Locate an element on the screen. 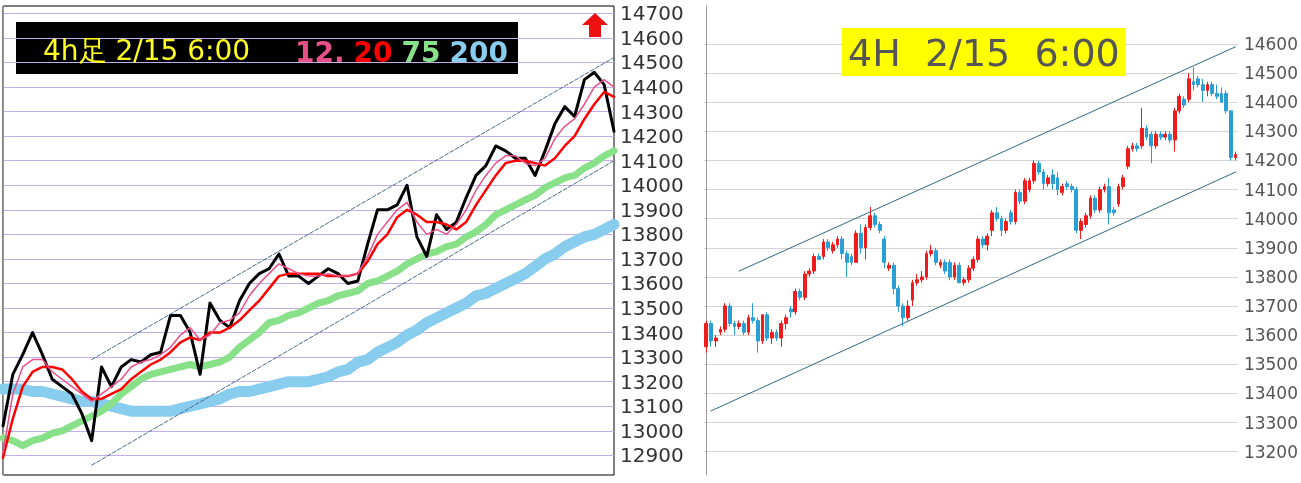 This screenshot has width=1301, height=483. text: 12. is located at coordinates (320, 52).